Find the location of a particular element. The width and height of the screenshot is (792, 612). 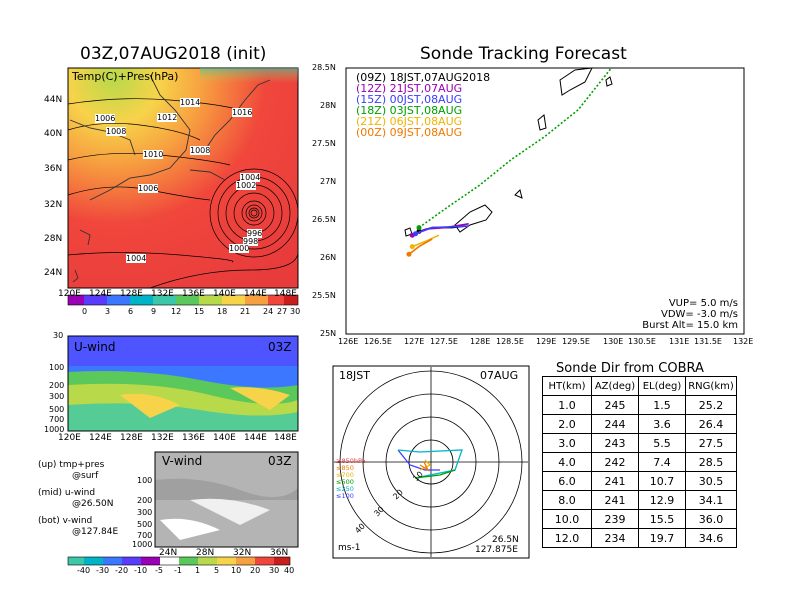

cell: 28.5 is located at coordinates (711, 462).